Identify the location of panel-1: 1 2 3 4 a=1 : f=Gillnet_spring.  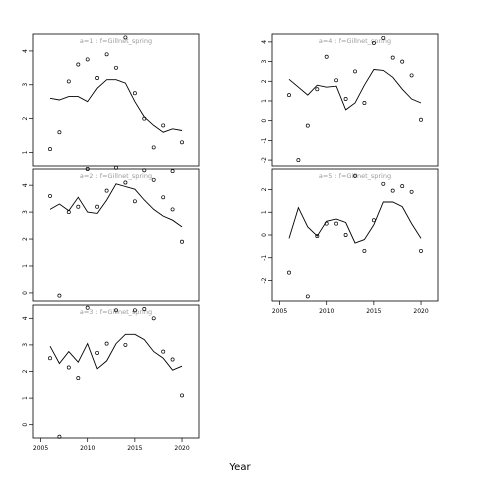
(111, 103).